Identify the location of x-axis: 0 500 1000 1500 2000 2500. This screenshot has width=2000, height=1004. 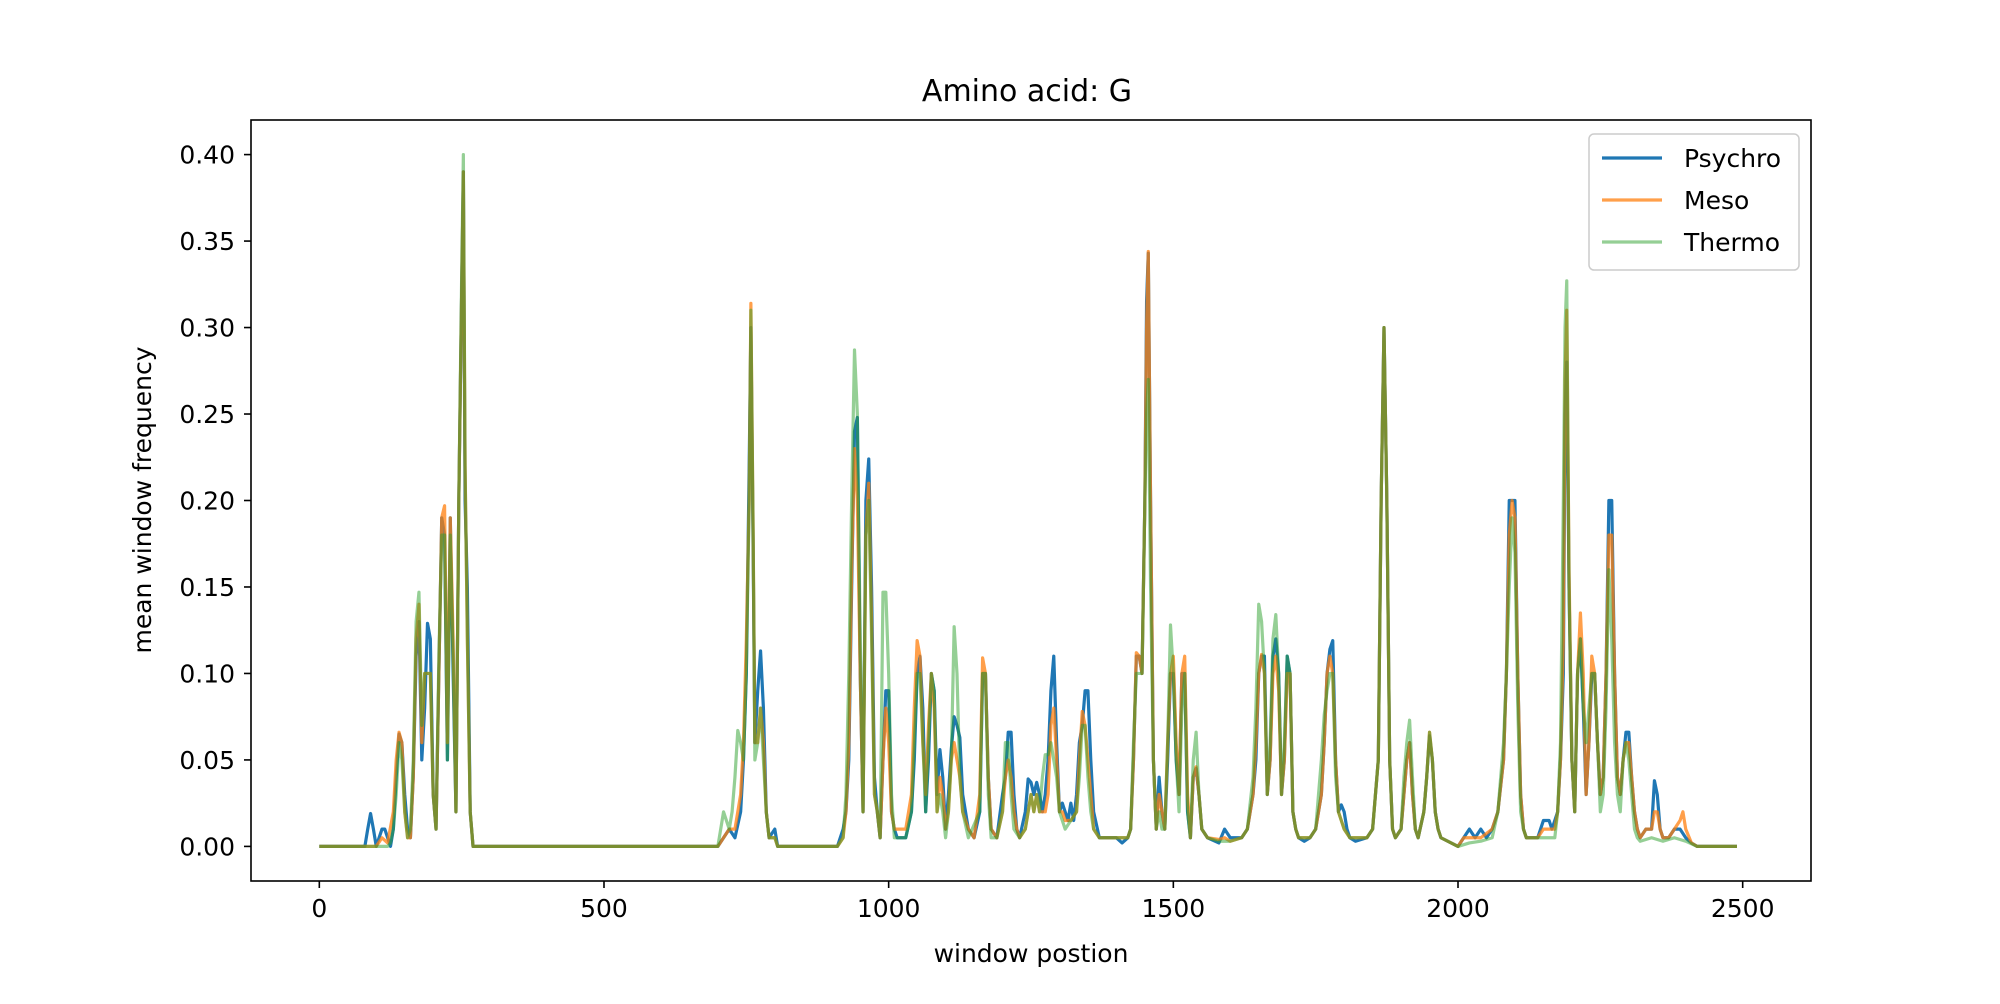
(1042, 902).